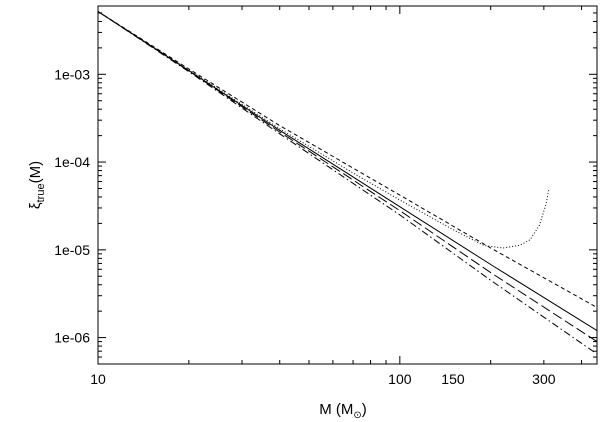  I want to click on y-axis-title: ξtrue(M), so click(37, 185).